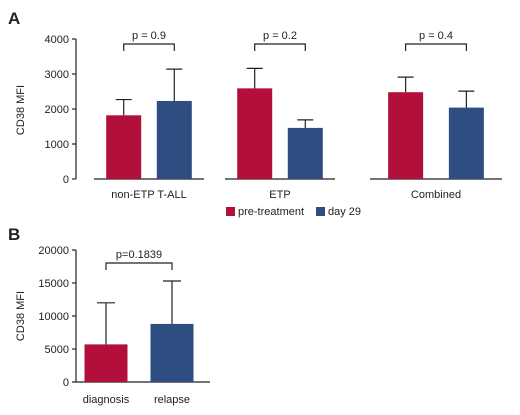  I want to click on panel-b-y-tick-label: 0, so click(66, 383).